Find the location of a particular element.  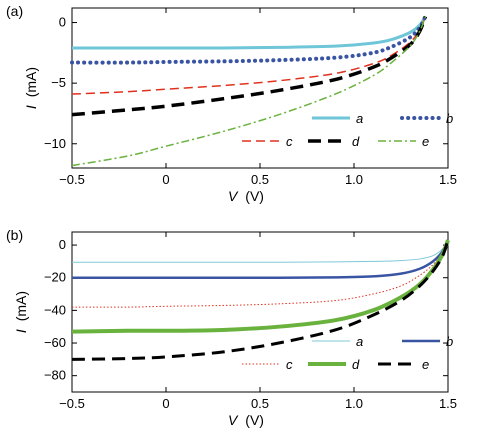

y-tick-label: −20 is located at coordinates (55, 277).